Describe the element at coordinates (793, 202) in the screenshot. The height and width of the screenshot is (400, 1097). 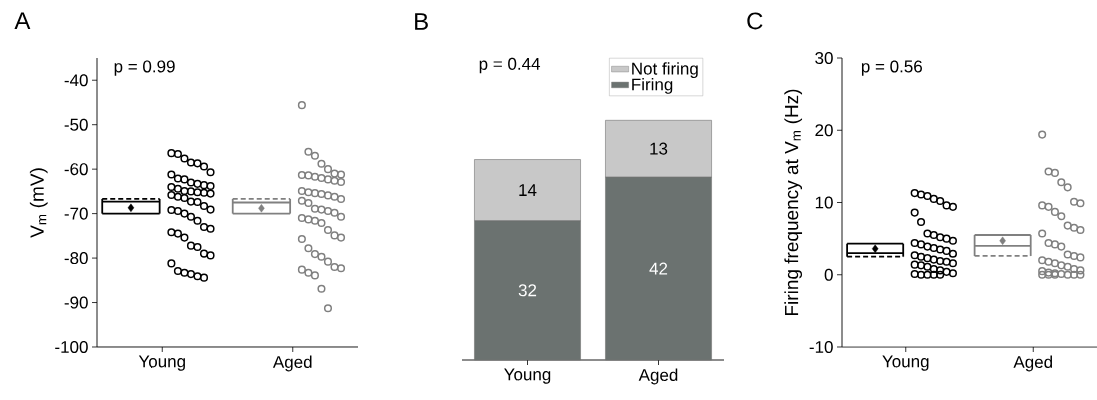
I see `y-axis-title: Firing frequency at V$_{m}$ (Hz)` at that location.